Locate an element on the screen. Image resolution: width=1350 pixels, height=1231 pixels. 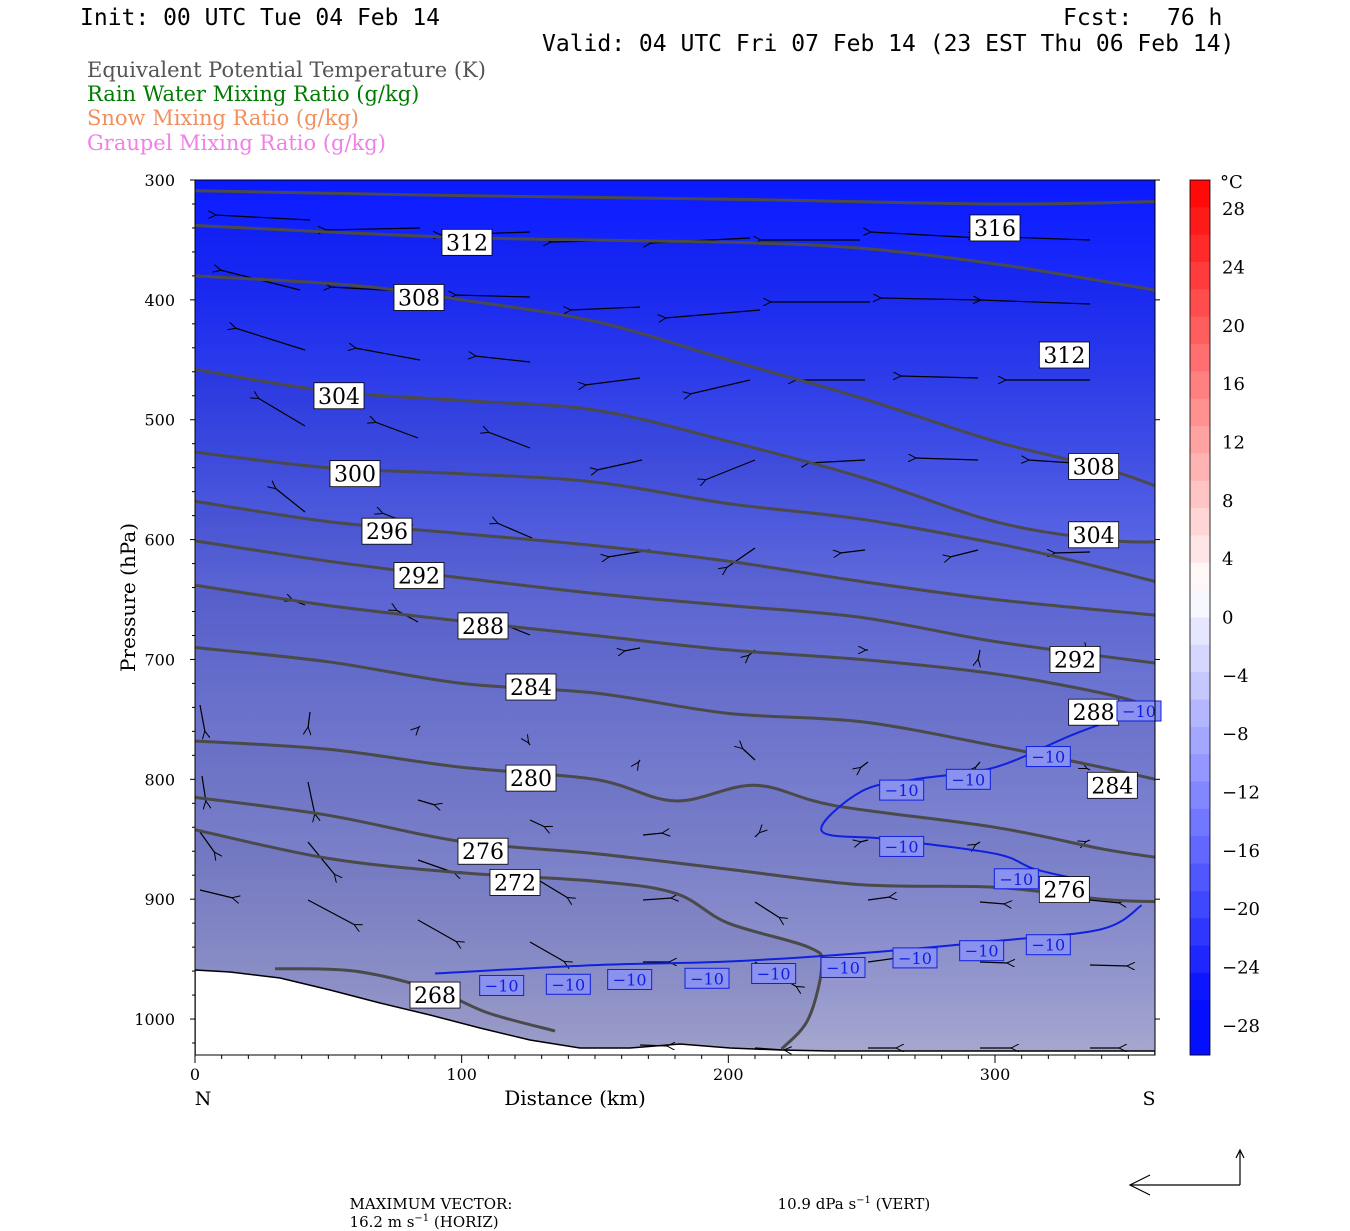
legend-snow: Snow Mixing Ratio (g/kg) is located at coordinates (223, 118).